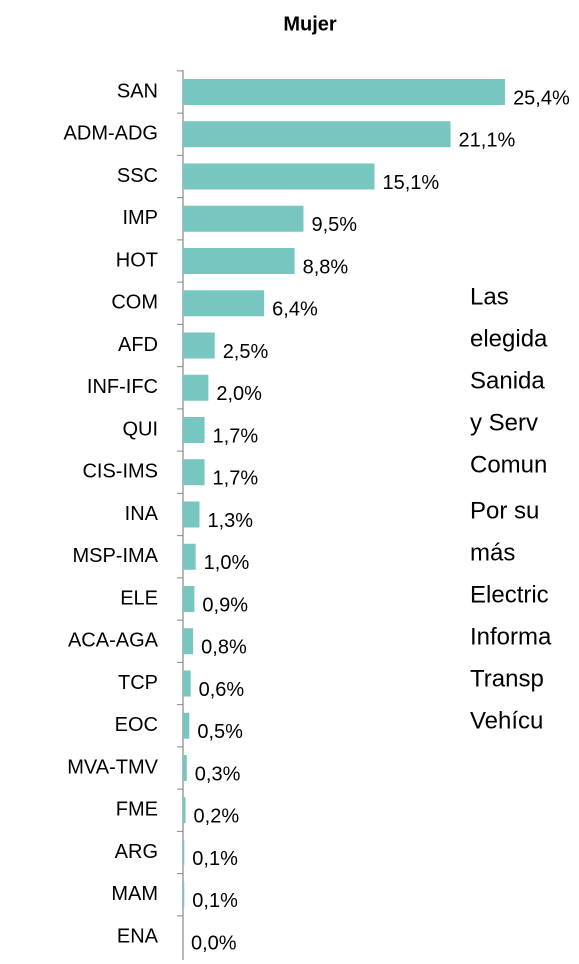 The height and width of the screenshot is (964, 579). I want to click on value-label: 2,5%, so click(246, 352).